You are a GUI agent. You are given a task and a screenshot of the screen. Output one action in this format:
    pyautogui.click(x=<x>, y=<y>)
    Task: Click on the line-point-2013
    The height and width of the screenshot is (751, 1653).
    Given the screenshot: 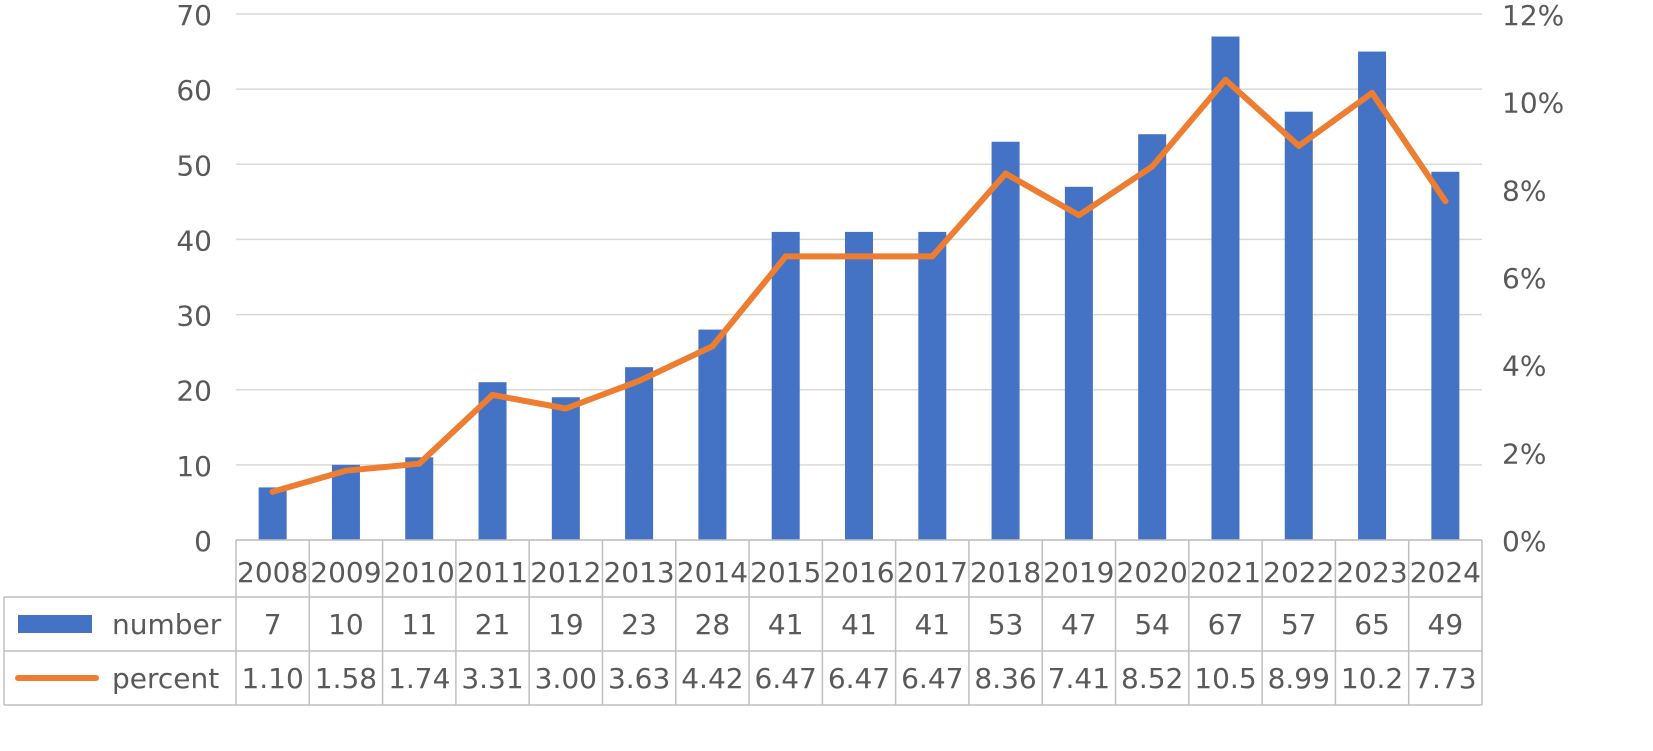 What is the action you would take?
    pyautogui.click(x=639, y=380)
    